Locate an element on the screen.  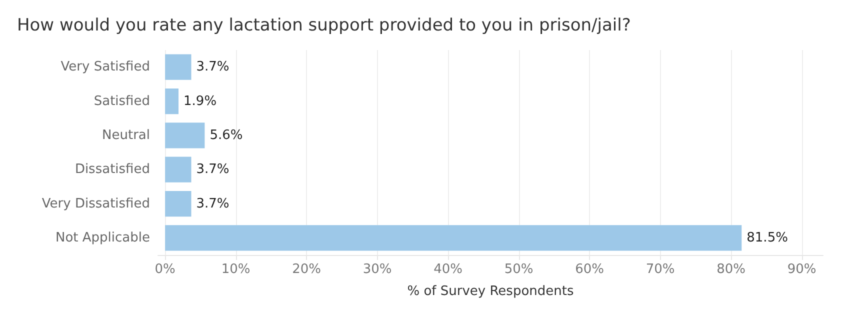
x-tick-label: 50% is located at coordinates (519, 269).